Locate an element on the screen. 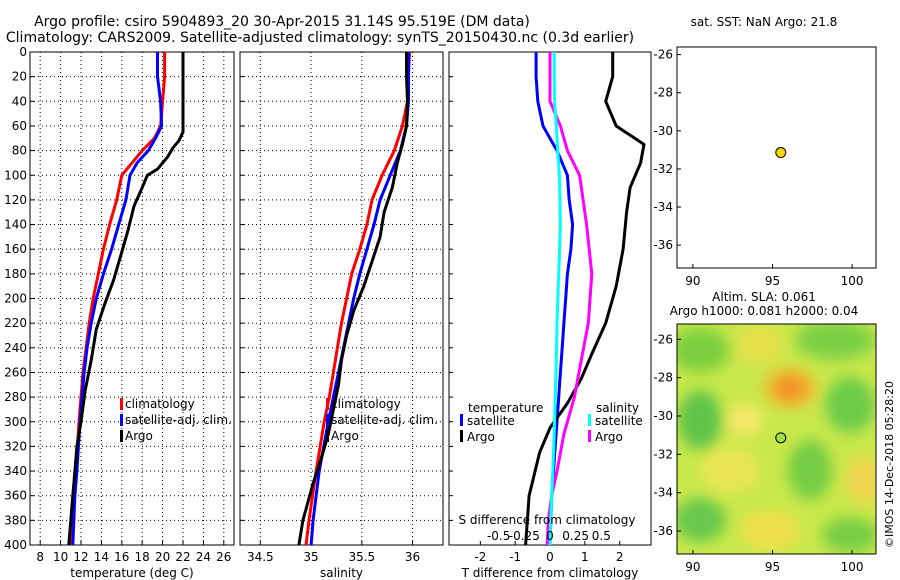 The height and width of the screenshot is (580, 900). y-tick-label: 400 is located at coordinates (15, 545).